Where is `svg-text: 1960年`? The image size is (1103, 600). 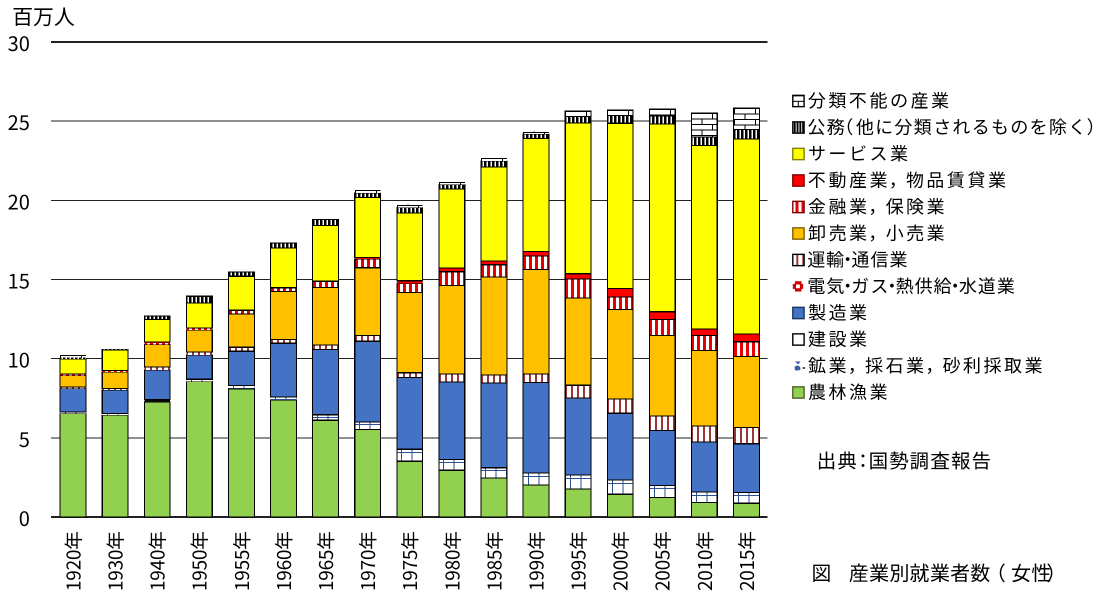
svg-text: 1960年 is located at coordinates (283, 561).